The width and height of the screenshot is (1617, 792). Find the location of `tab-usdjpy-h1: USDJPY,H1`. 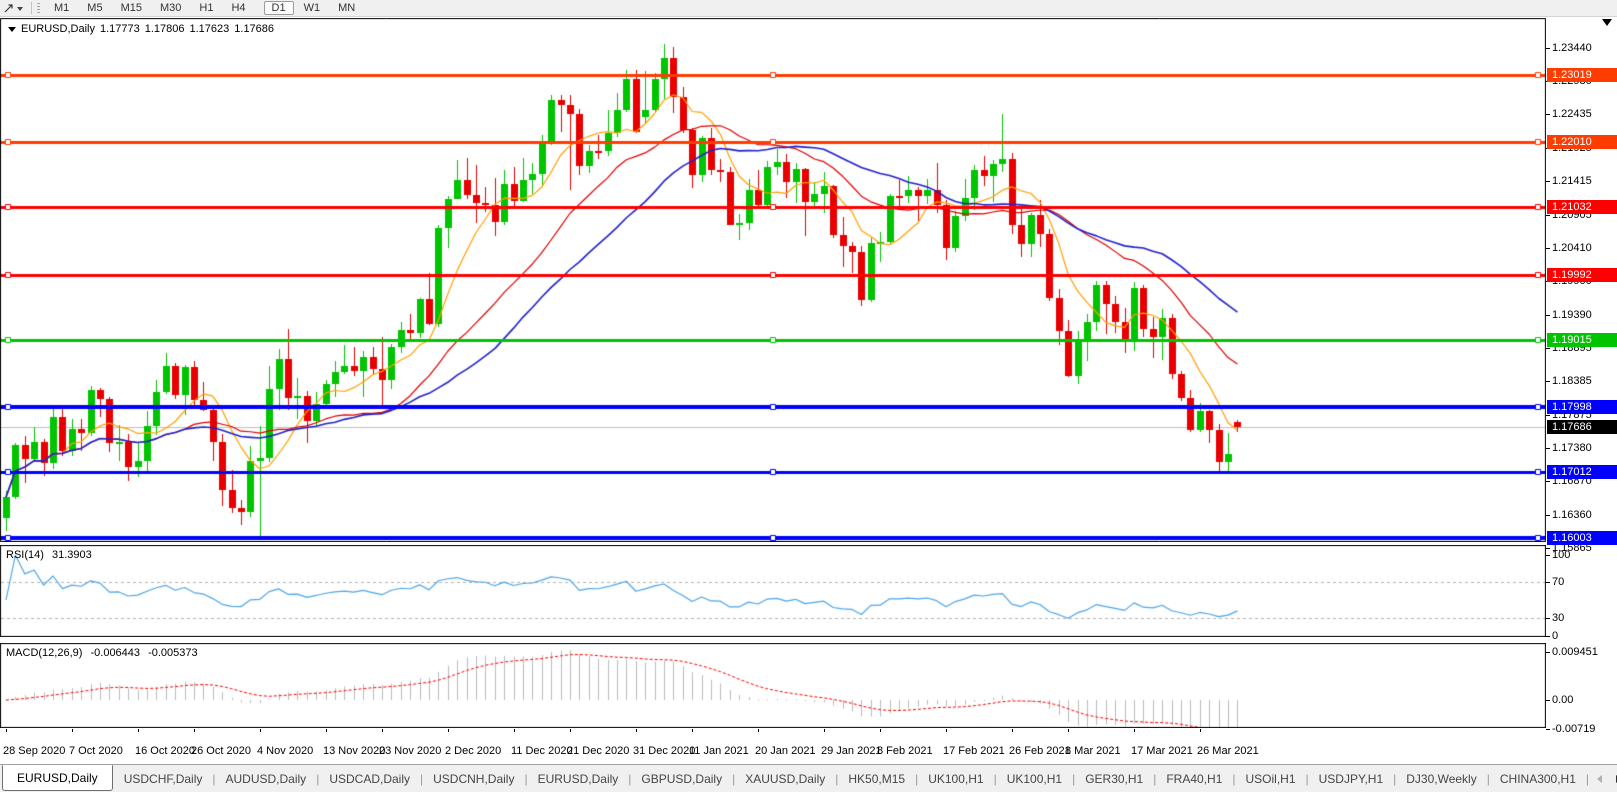

tab-usdjpy-h1: USDJPY,H1 is located at coordinates (1351, 778).